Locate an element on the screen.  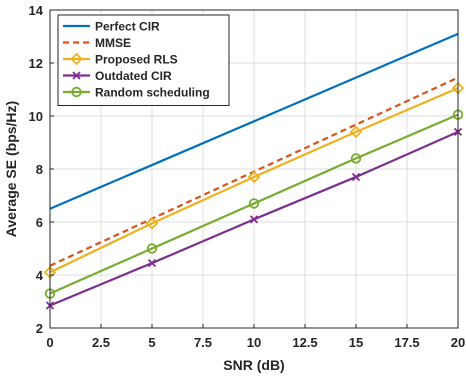
legend-label: Outdated CIR is located at coordinates (133, 76).